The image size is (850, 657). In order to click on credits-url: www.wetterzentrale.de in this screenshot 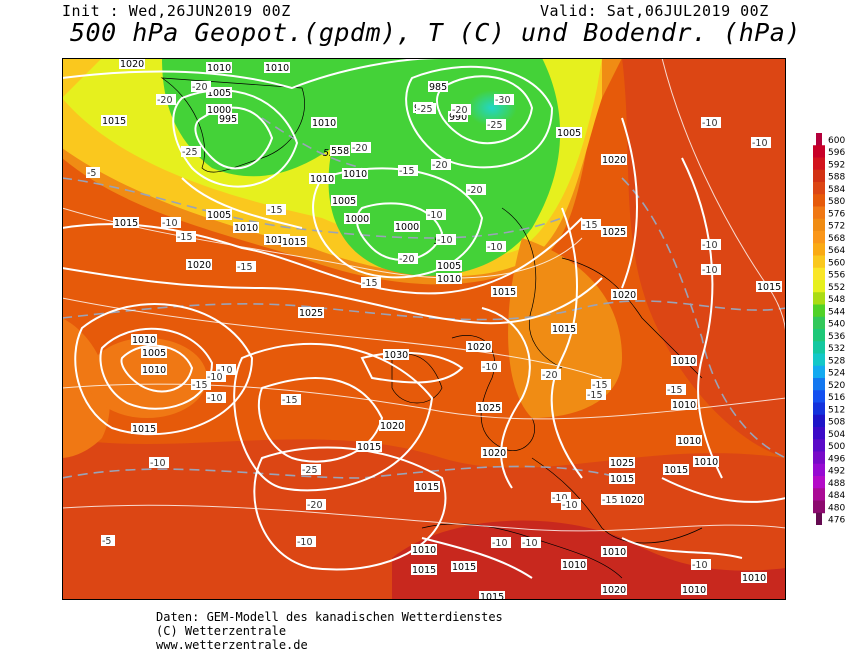, I will do `click(232, 645)`.